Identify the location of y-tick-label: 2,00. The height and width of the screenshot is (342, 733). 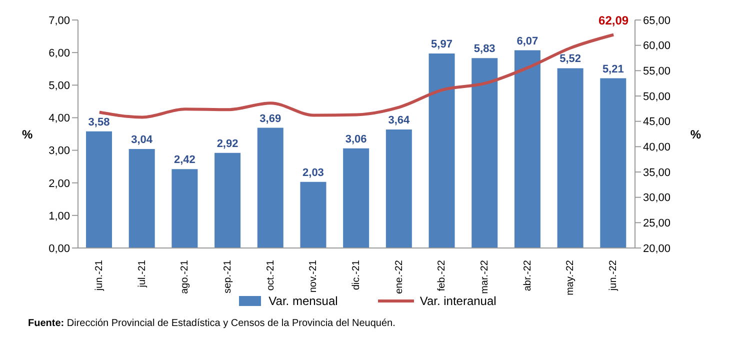
(59, 184).